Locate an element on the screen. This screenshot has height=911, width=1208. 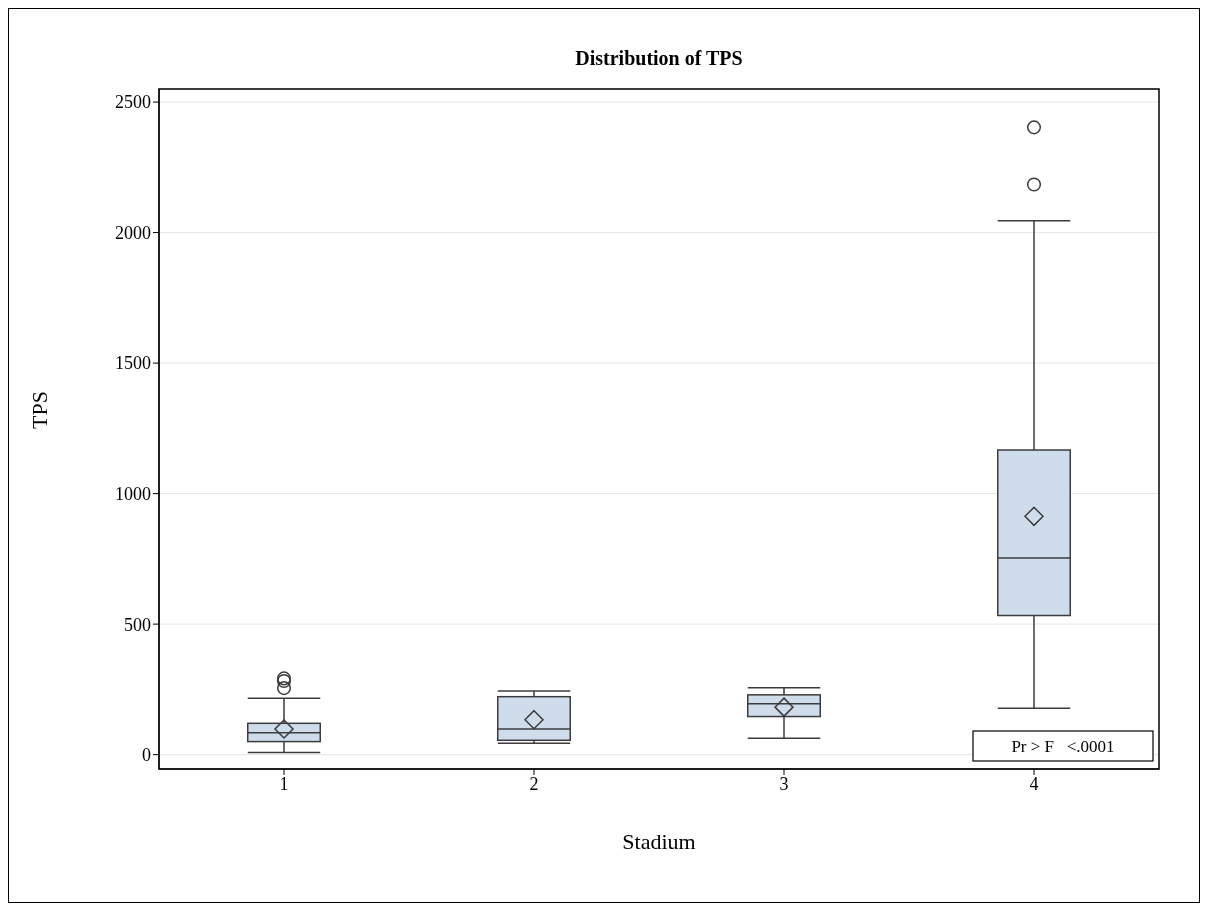
x-tick-label: 3 is located at coordinates (784, 783).